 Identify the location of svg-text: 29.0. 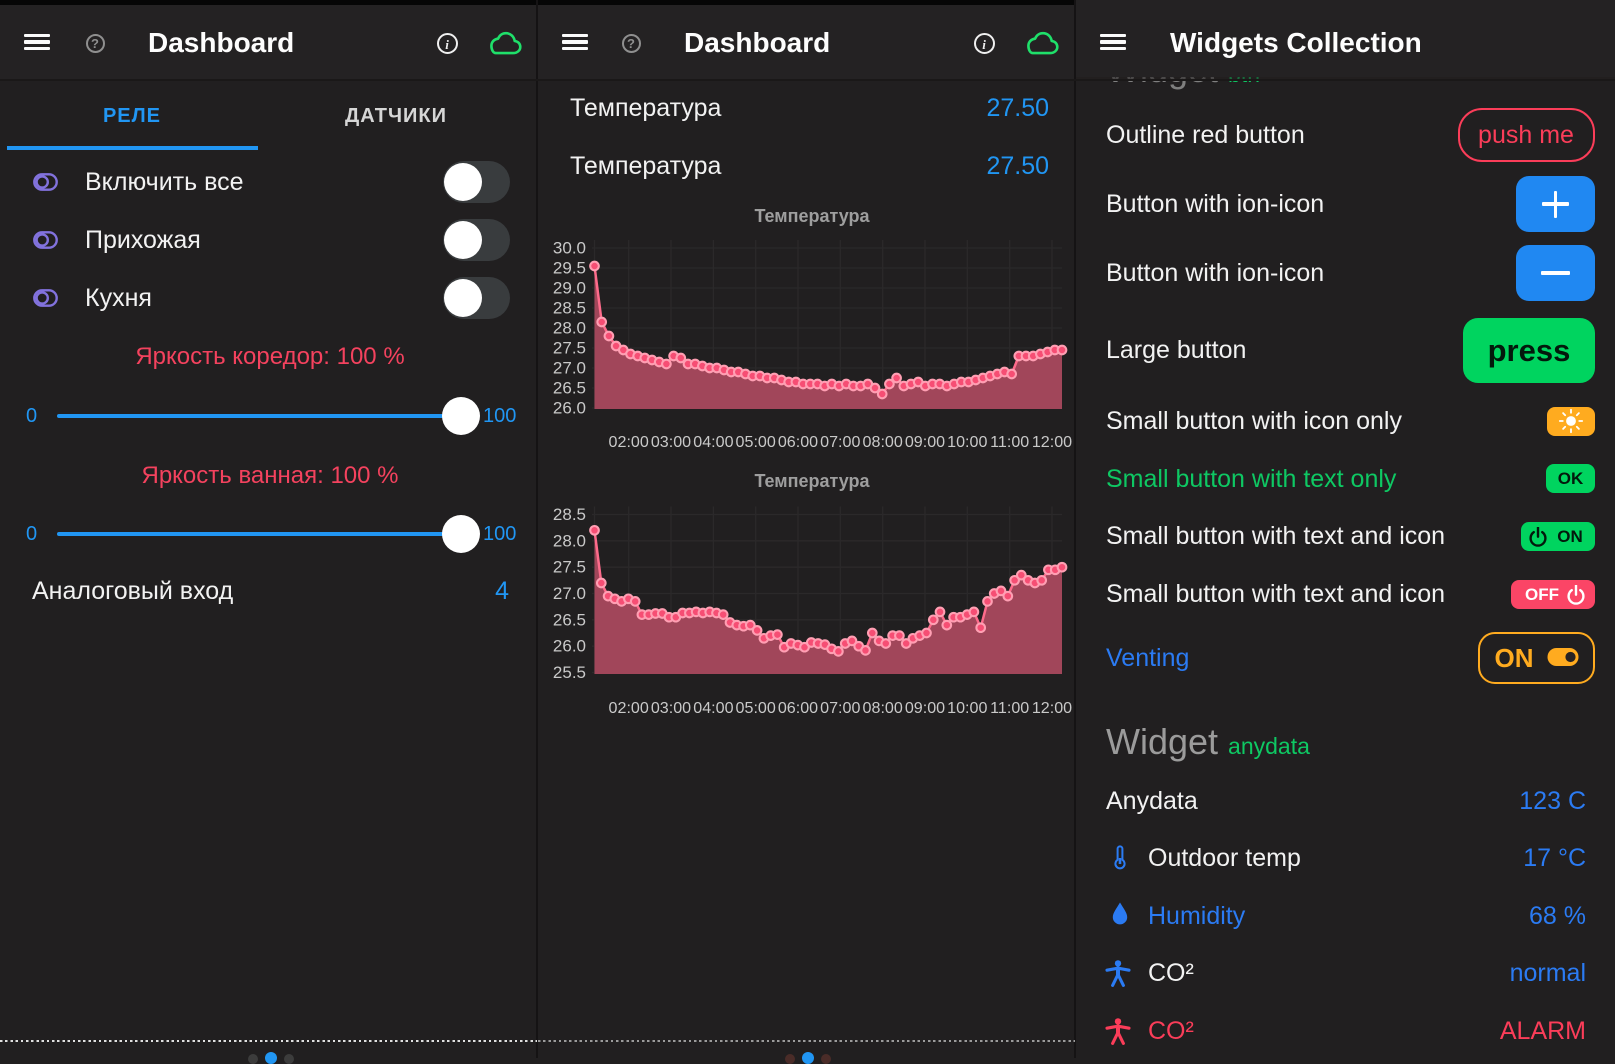
(569, 288).